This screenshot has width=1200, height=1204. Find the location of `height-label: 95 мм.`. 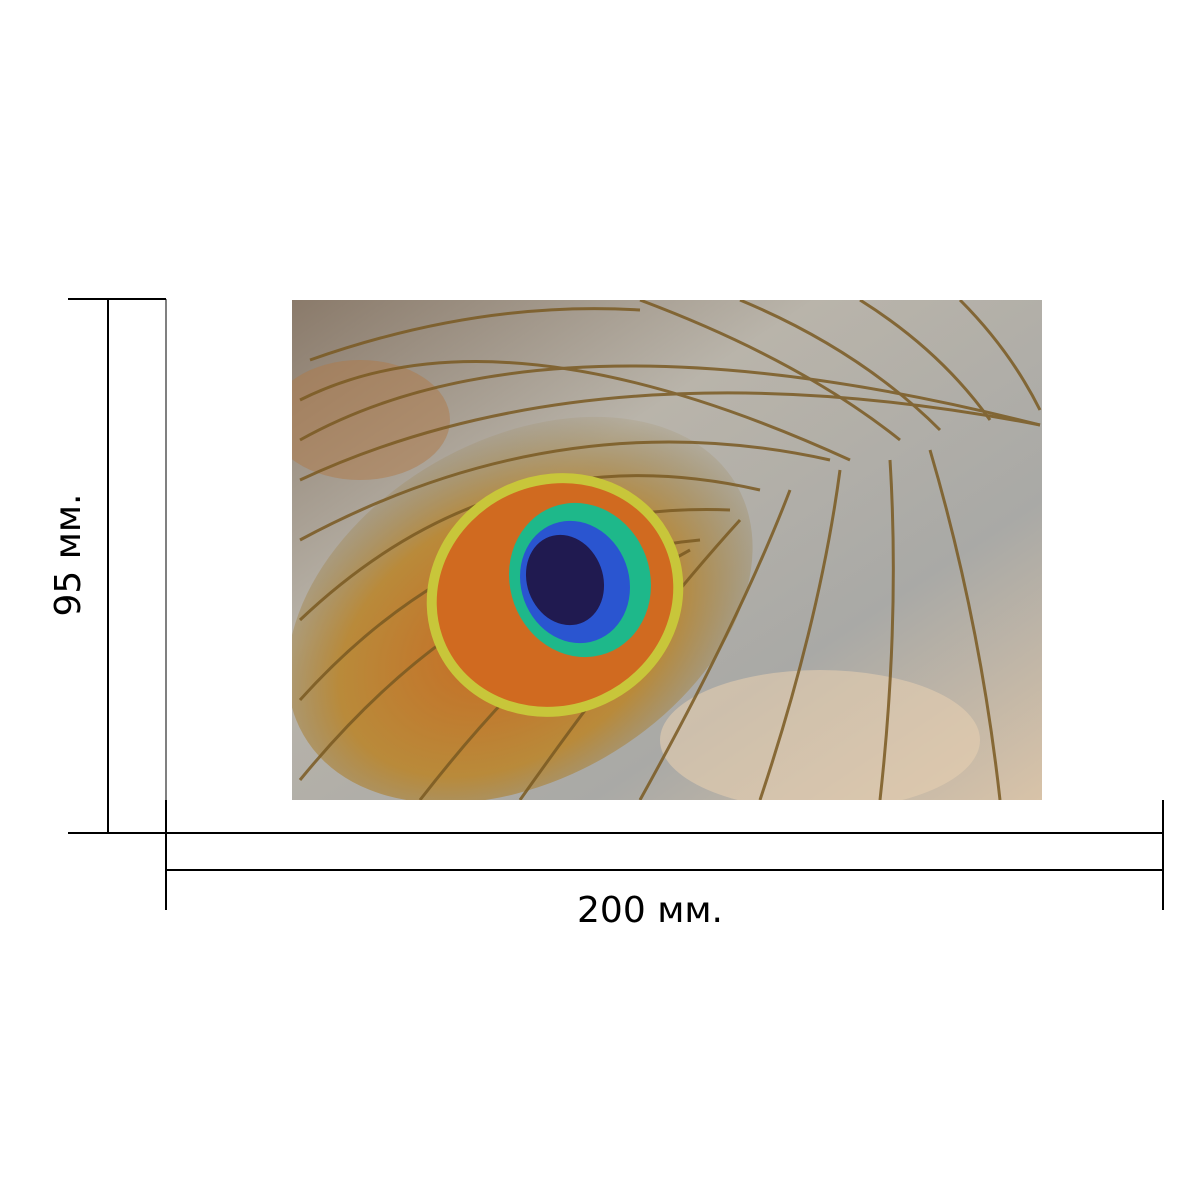

height-label: 95 мм. is located at coordinates (68, 554).